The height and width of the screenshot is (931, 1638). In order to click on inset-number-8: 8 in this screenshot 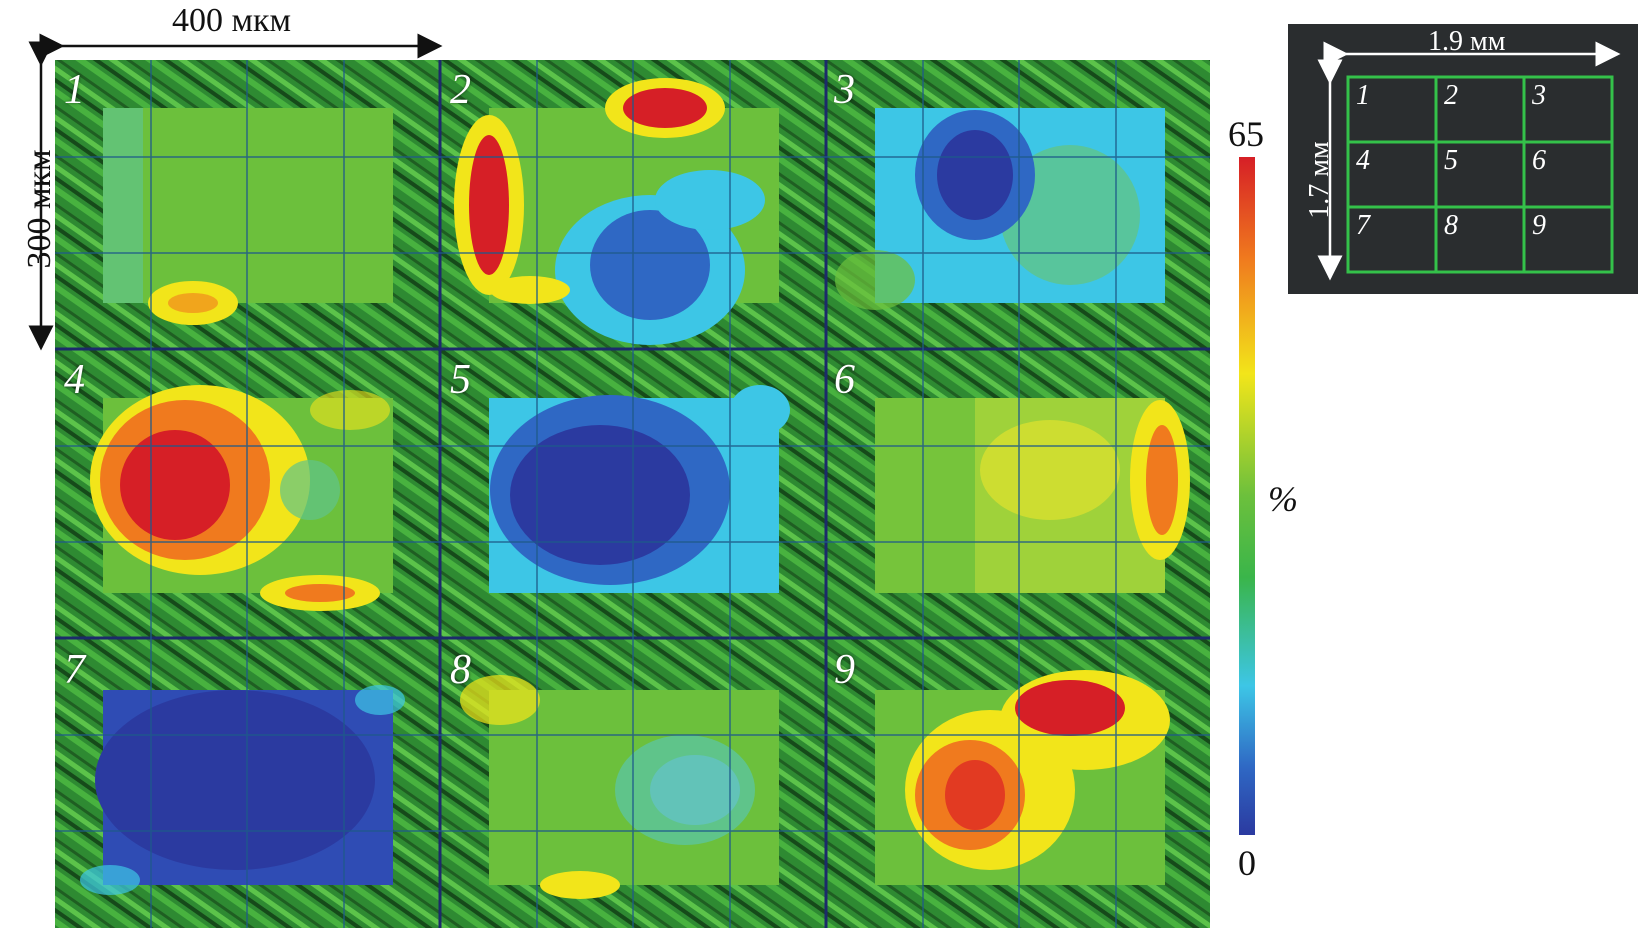, I will do `click(1451, 225)`.